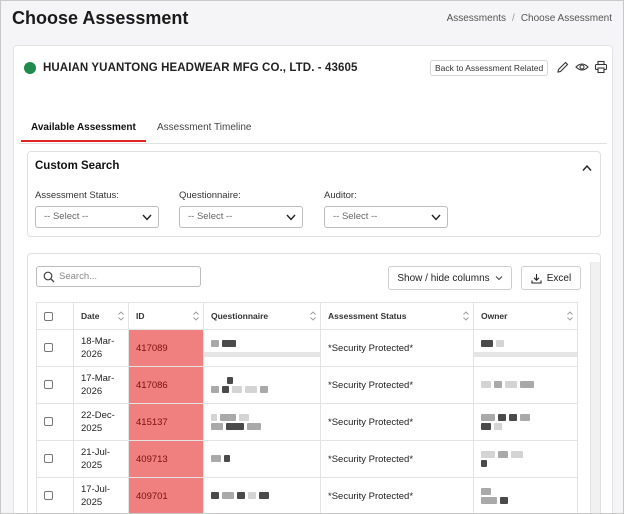  What do you see at coordinates (97, 217) in the screenshot?
I see `assessment-status-select: -- Select --` at bounding box center [97, 217].